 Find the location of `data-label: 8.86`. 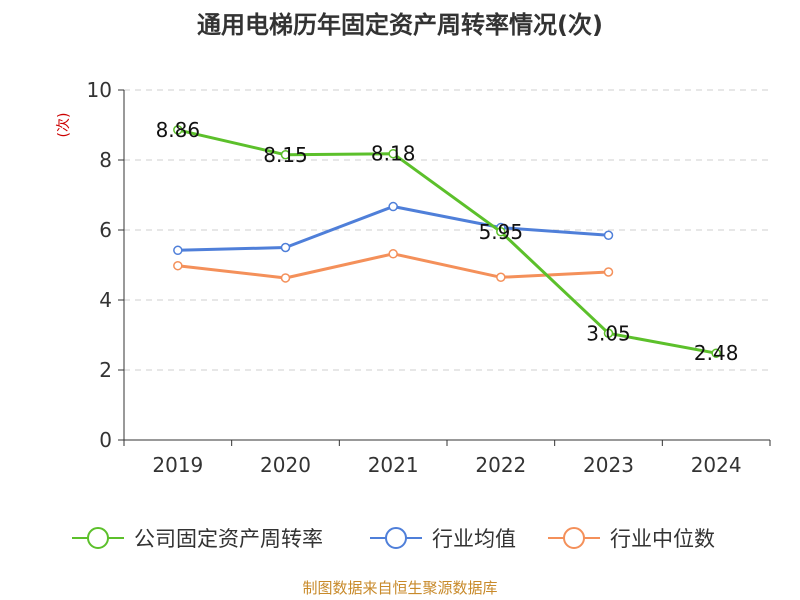

data-label: 8.86 is located at coordinates (178, 130).